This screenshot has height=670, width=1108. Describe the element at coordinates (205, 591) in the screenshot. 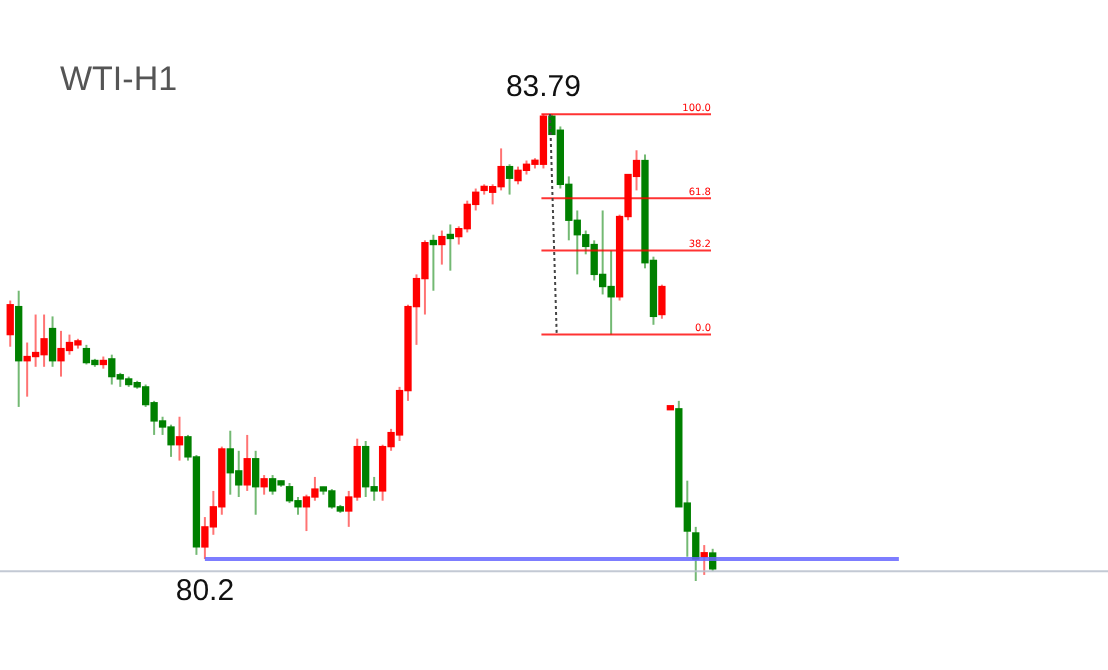

I see `annotation: 80.2` at that location.